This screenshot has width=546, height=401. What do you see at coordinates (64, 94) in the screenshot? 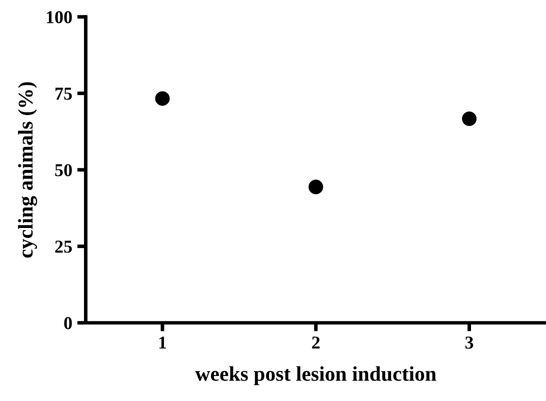
I see `y-tick-label: 75` at bounding box center [64, 94].